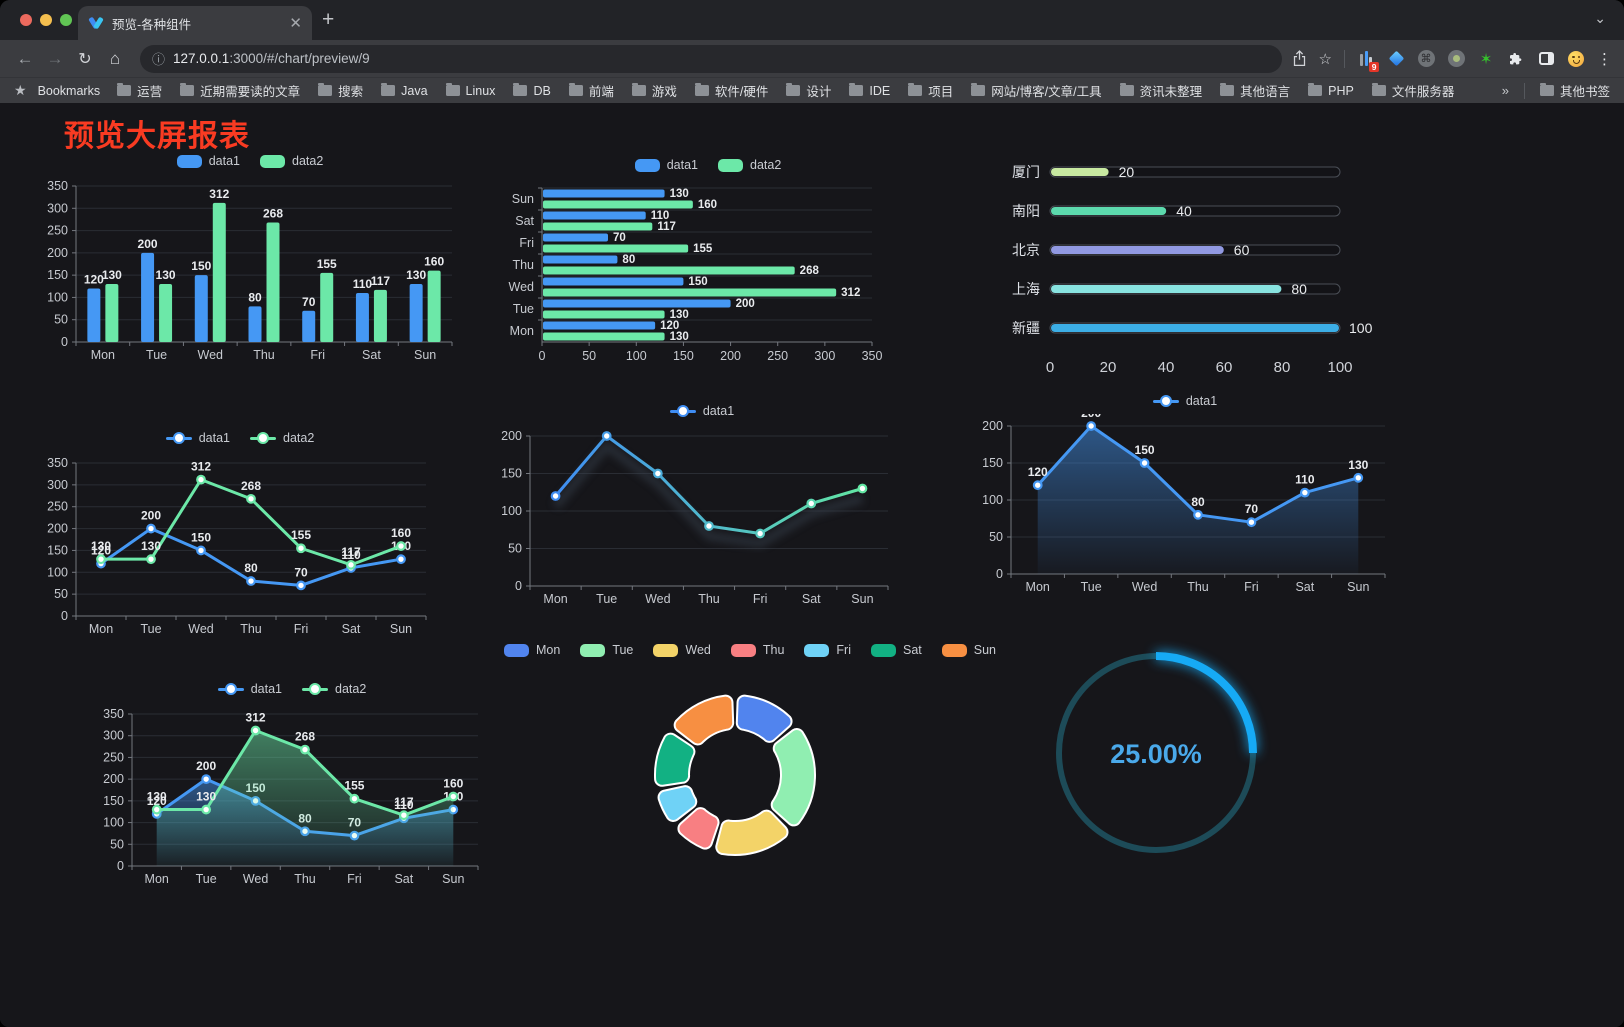  I want to click on chart-line-gradient: data1 0 50 100 150 200 Mon Tue Wed Thu Fri Sat Sun, so click(702, 504).